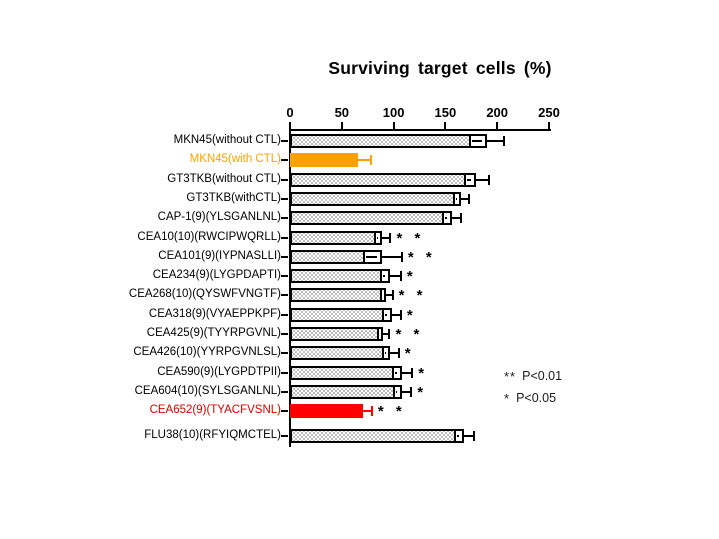 The height and width of the screenshot is (539, 719). I want to click on x-axis-tick-label: 0, so click(290, 112).